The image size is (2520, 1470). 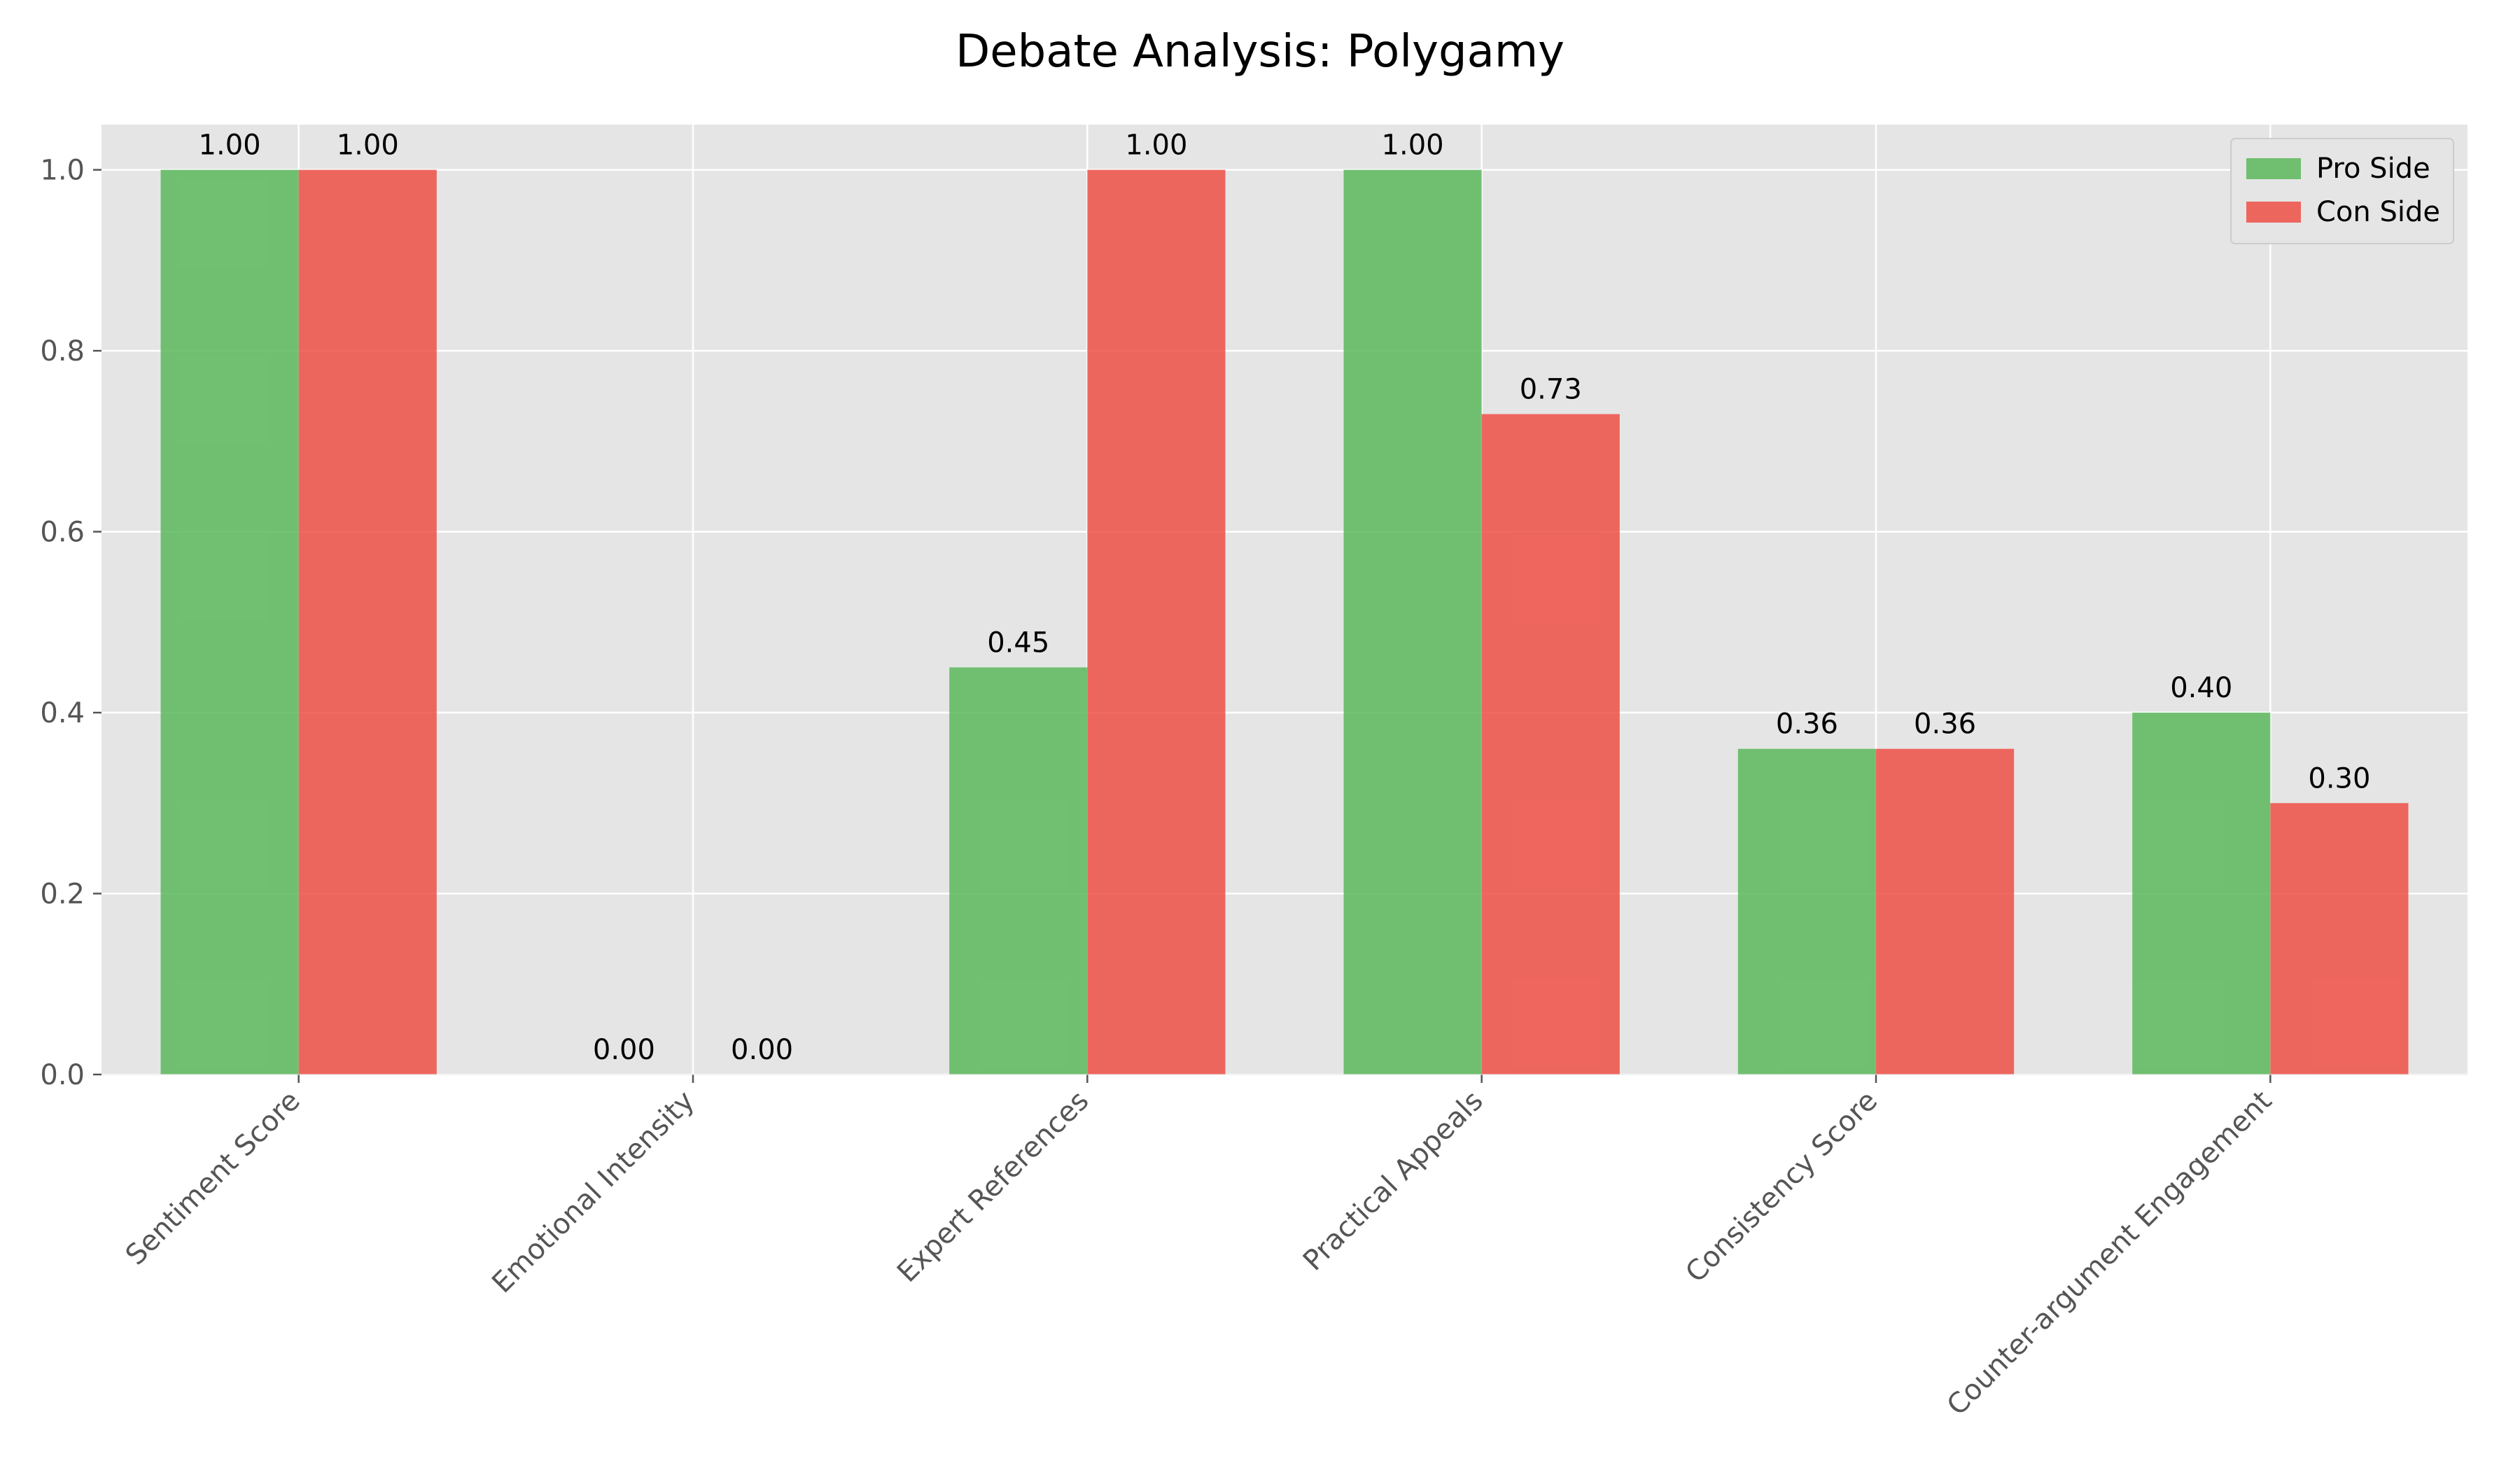 I want to click on chart-title: Debate Analysis: Polygamy, so click(x=1259, y=52).